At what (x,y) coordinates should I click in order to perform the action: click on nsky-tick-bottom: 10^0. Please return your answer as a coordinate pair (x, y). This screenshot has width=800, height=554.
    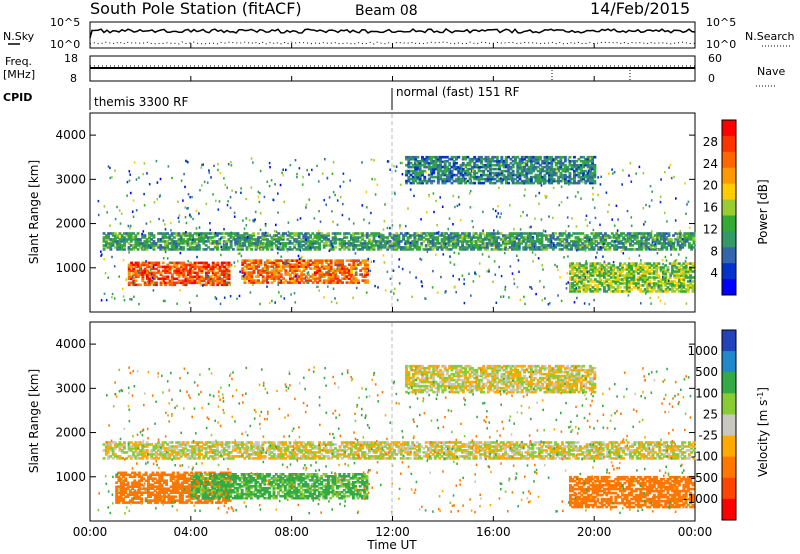
    Looking at the image, I should click on (65, 44).